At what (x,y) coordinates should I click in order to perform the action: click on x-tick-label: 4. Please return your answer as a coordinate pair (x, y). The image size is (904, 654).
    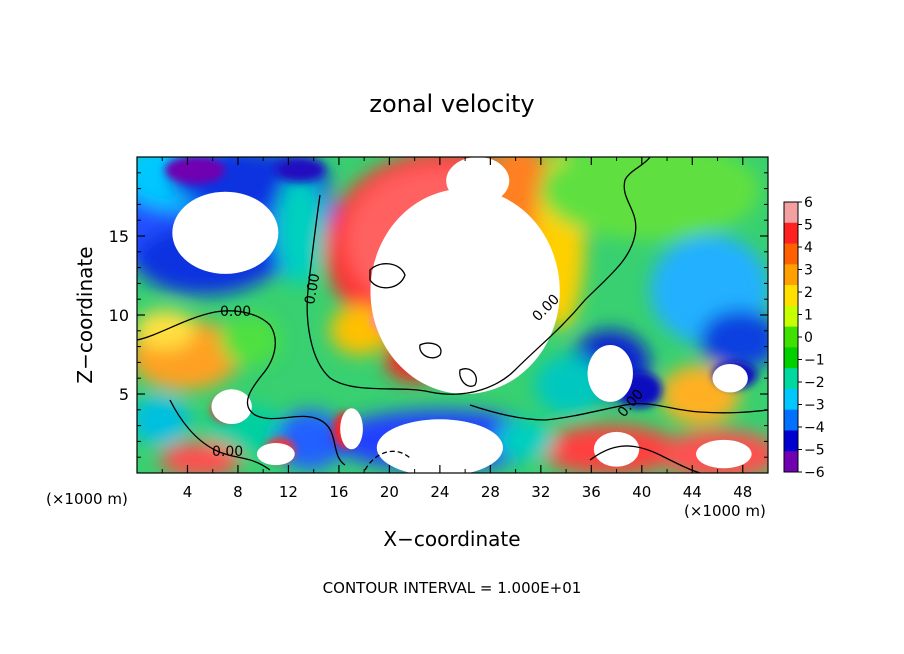
    Looking at the image, I should click on (188, 492).